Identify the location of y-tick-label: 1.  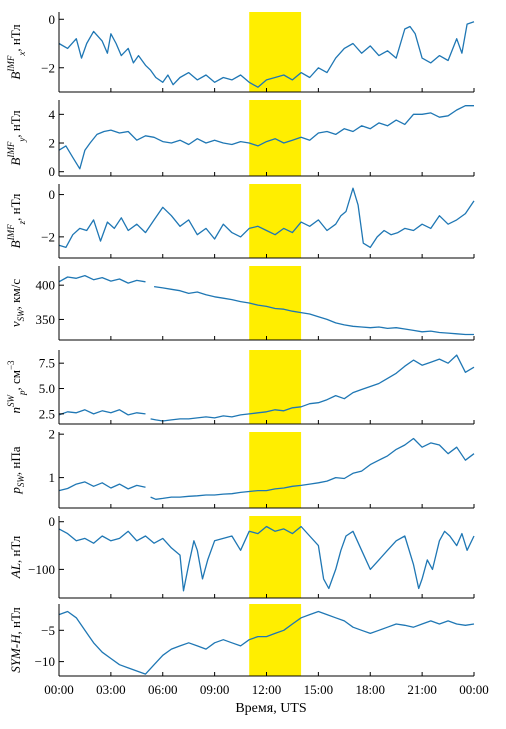
(52, 477).